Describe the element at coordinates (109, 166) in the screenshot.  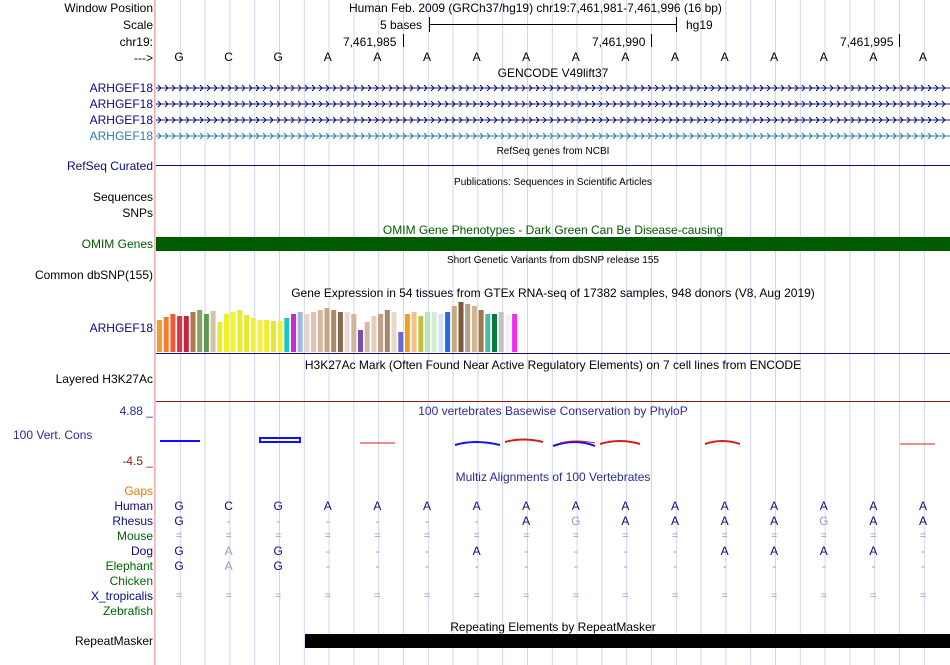
I see `refseq-label: RefSeq Curated` at that location.